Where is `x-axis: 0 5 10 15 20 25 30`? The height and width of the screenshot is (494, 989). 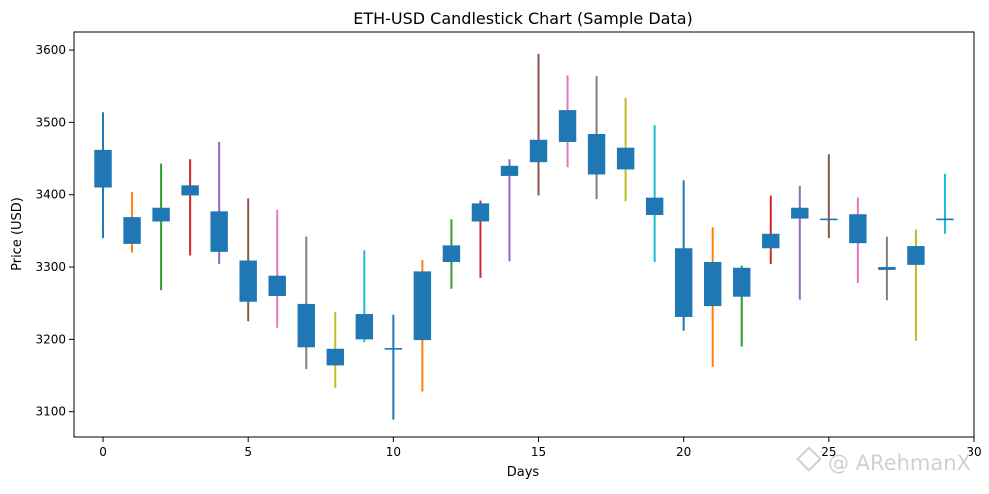
x-axis: 0 5 10 15 20 25 30 is located at coordinates (540, 448).